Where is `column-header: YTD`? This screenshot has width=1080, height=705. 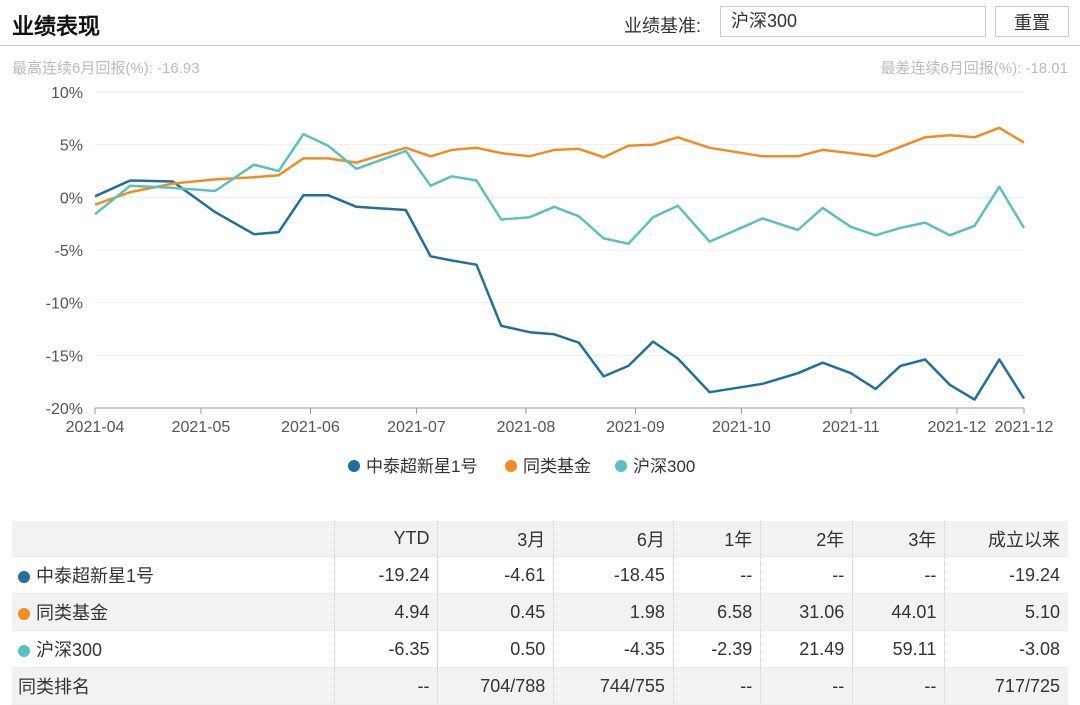
column-header: YTD is located at coordinates (386, 539).